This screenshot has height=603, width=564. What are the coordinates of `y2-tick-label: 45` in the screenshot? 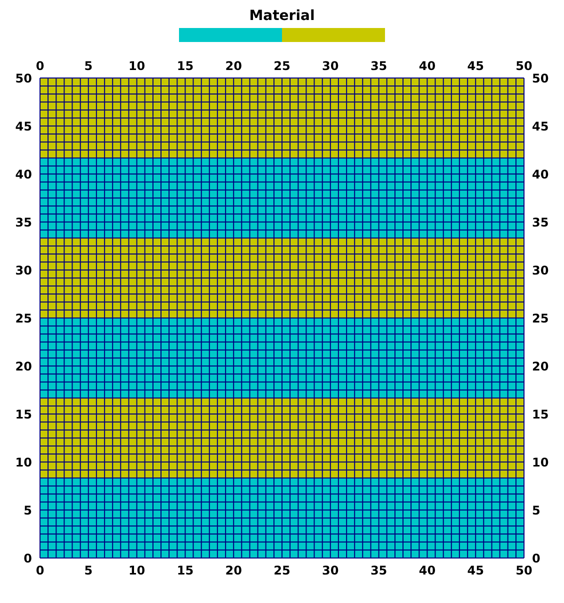 It's located at (540, 126).